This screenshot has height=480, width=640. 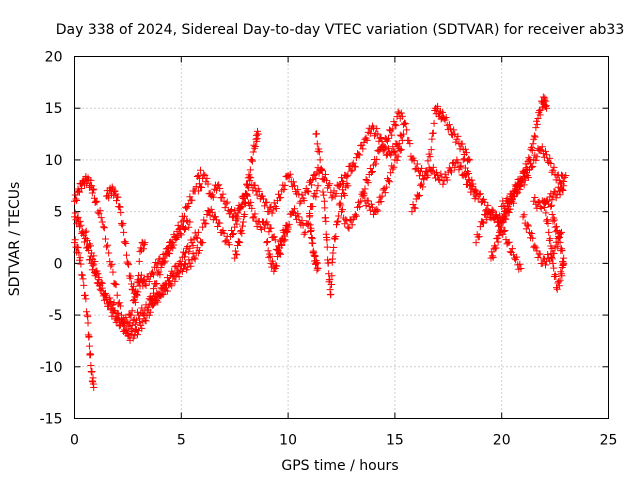 I want to click on x-tick-label: 15, so click(x=395, y=441).